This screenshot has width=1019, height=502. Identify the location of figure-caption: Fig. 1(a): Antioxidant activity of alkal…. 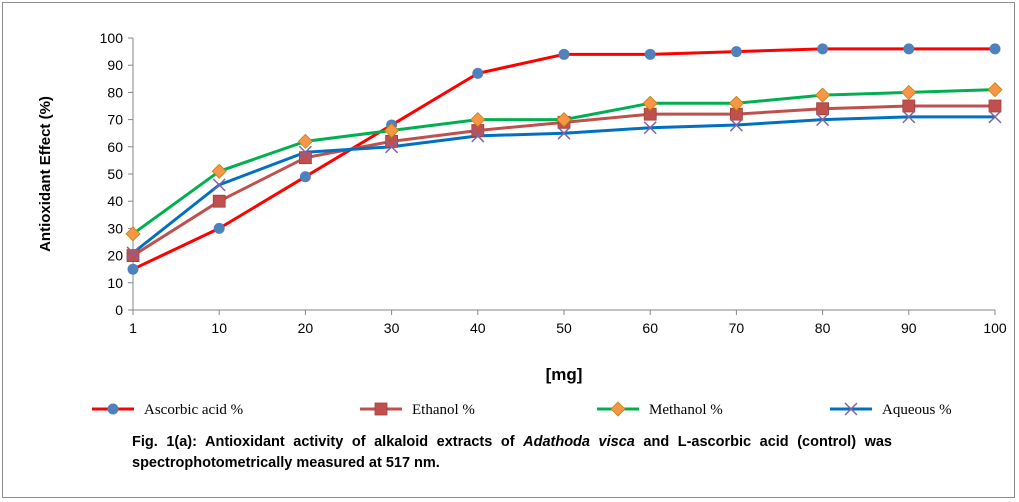
(512, 453).